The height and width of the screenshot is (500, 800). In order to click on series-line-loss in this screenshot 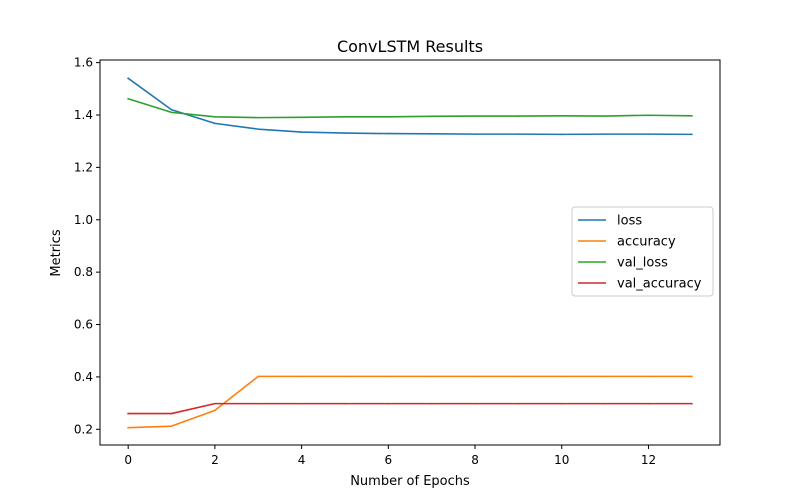, I will do `click(410, 106)`.